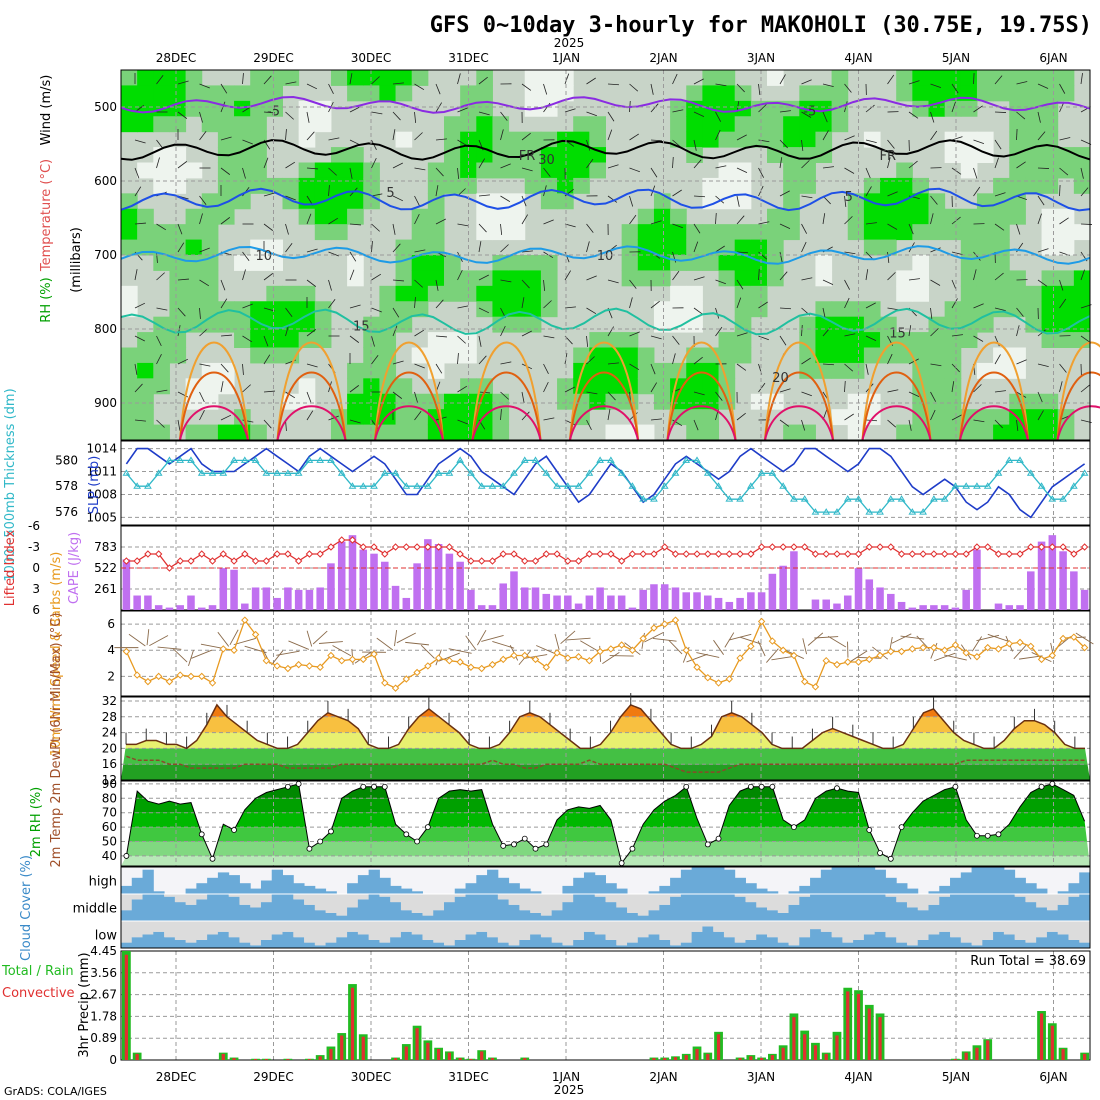 This screenshot has width=1100, height=1100. What do you see at coordinates (566, 1077) in the screenshot?
I see `bottom-date-label: 1JAN` at bounding box center [566, 1077].